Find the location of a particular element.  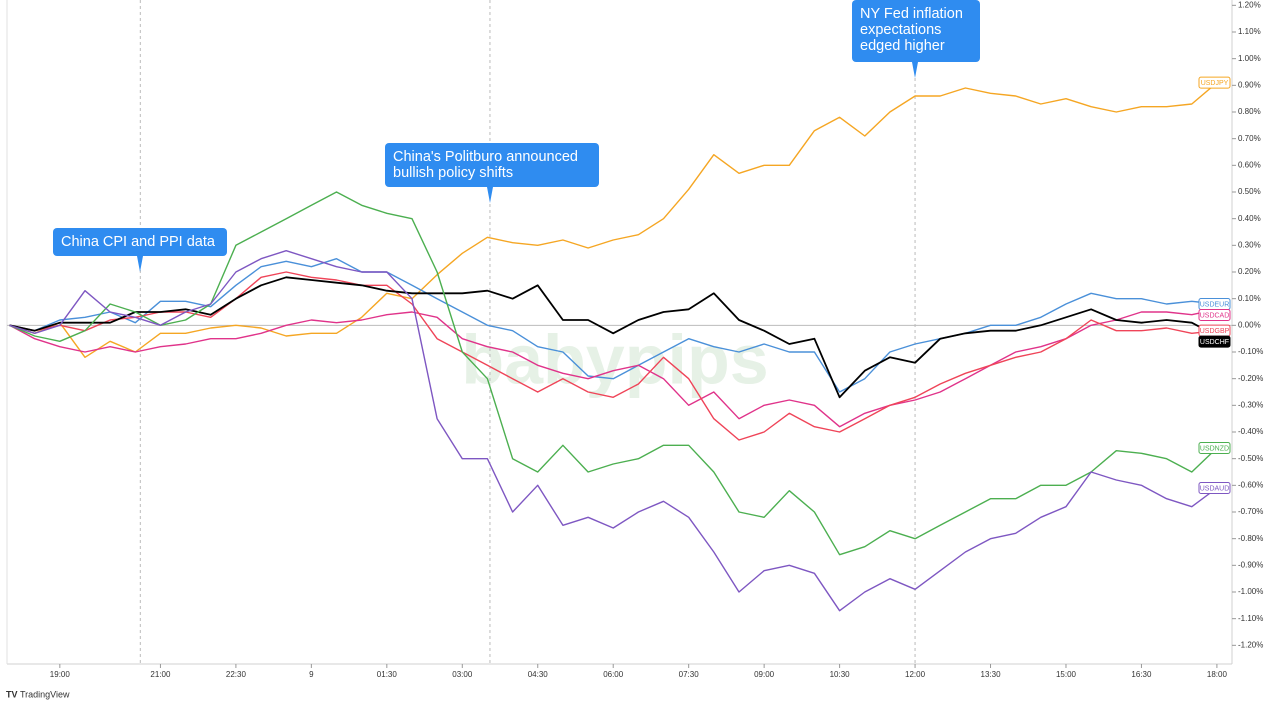

x-tick-label: 16:30 is located at coordinates (1141, 674).